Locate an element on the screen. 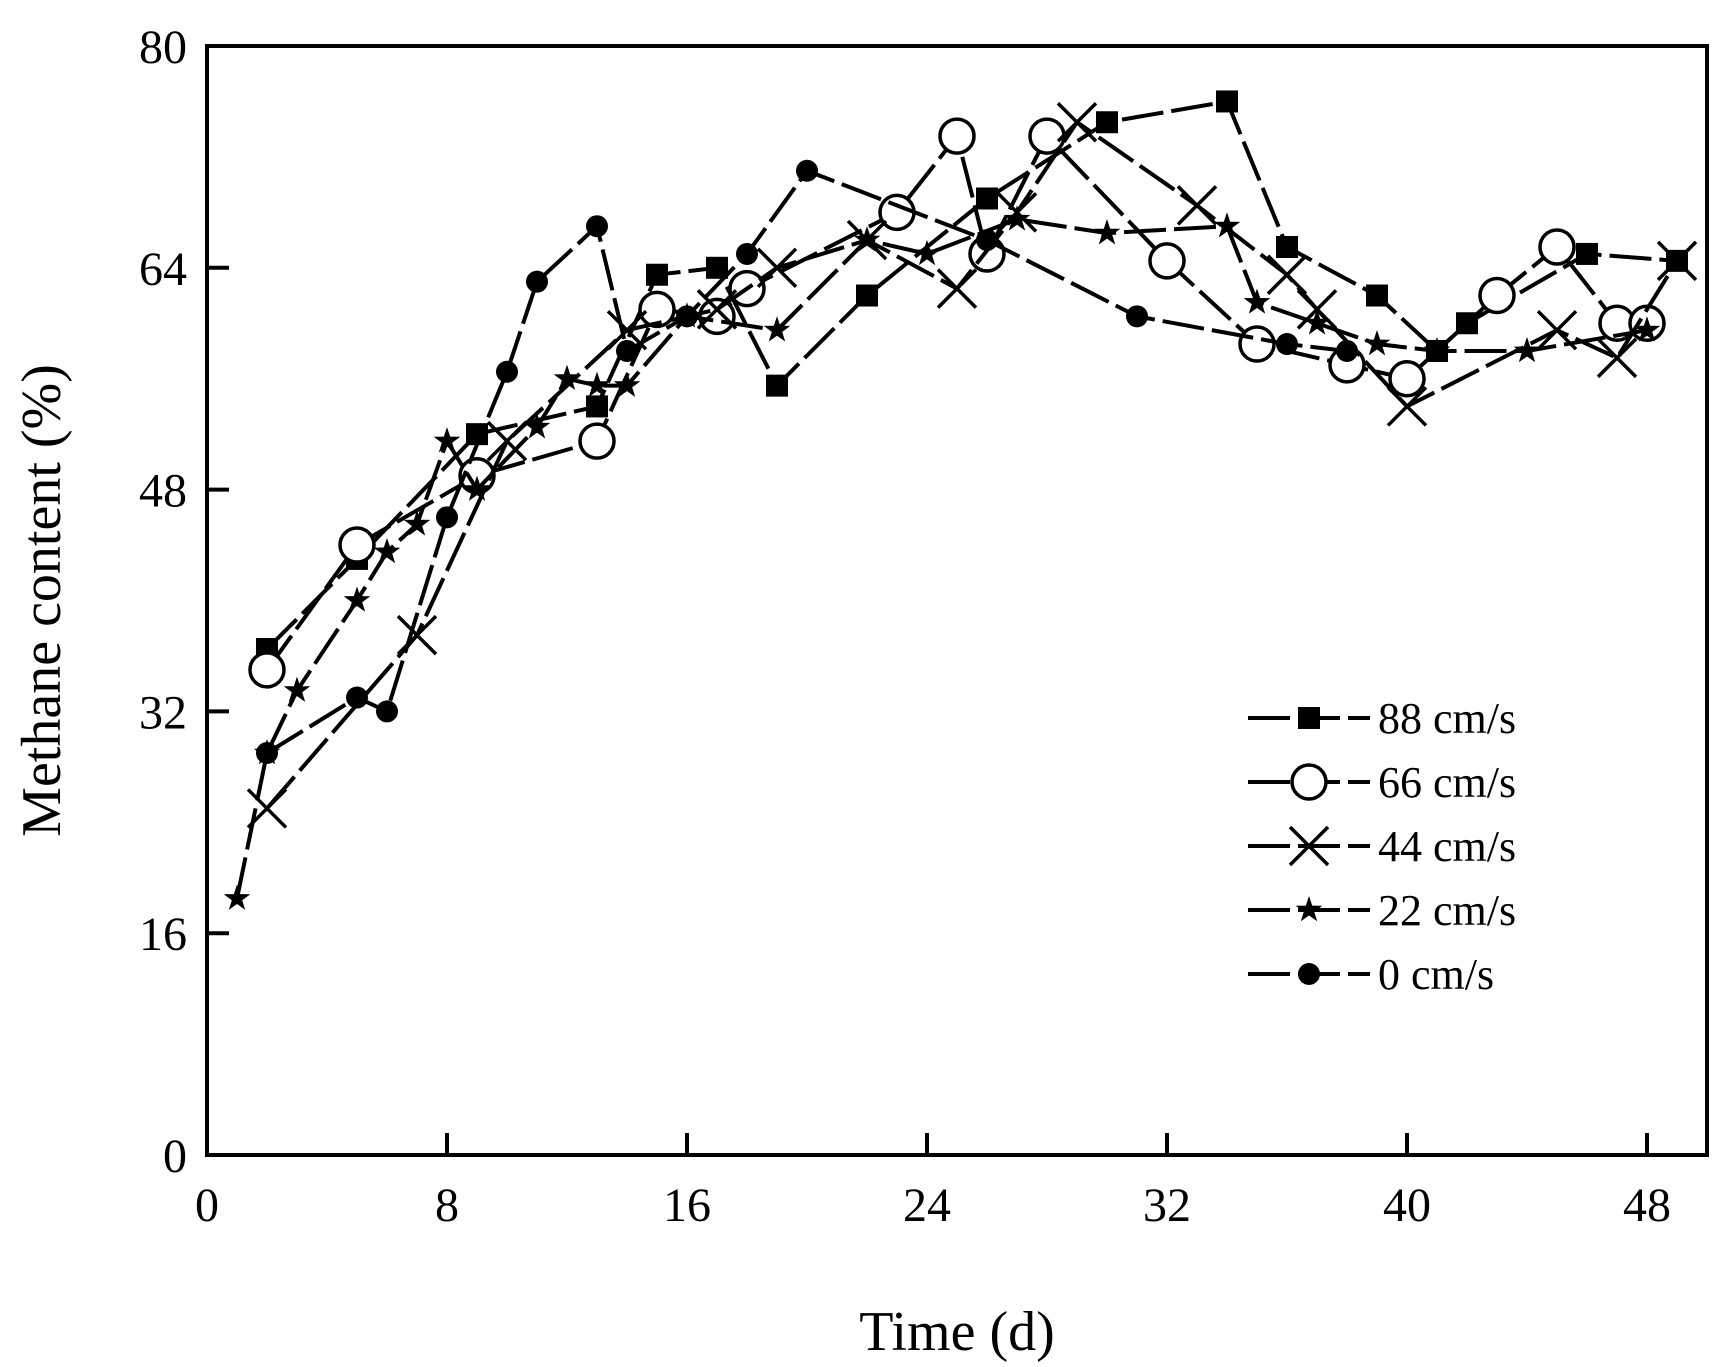  x-tick-label: 48 is located at coordinates (1647, 1205).